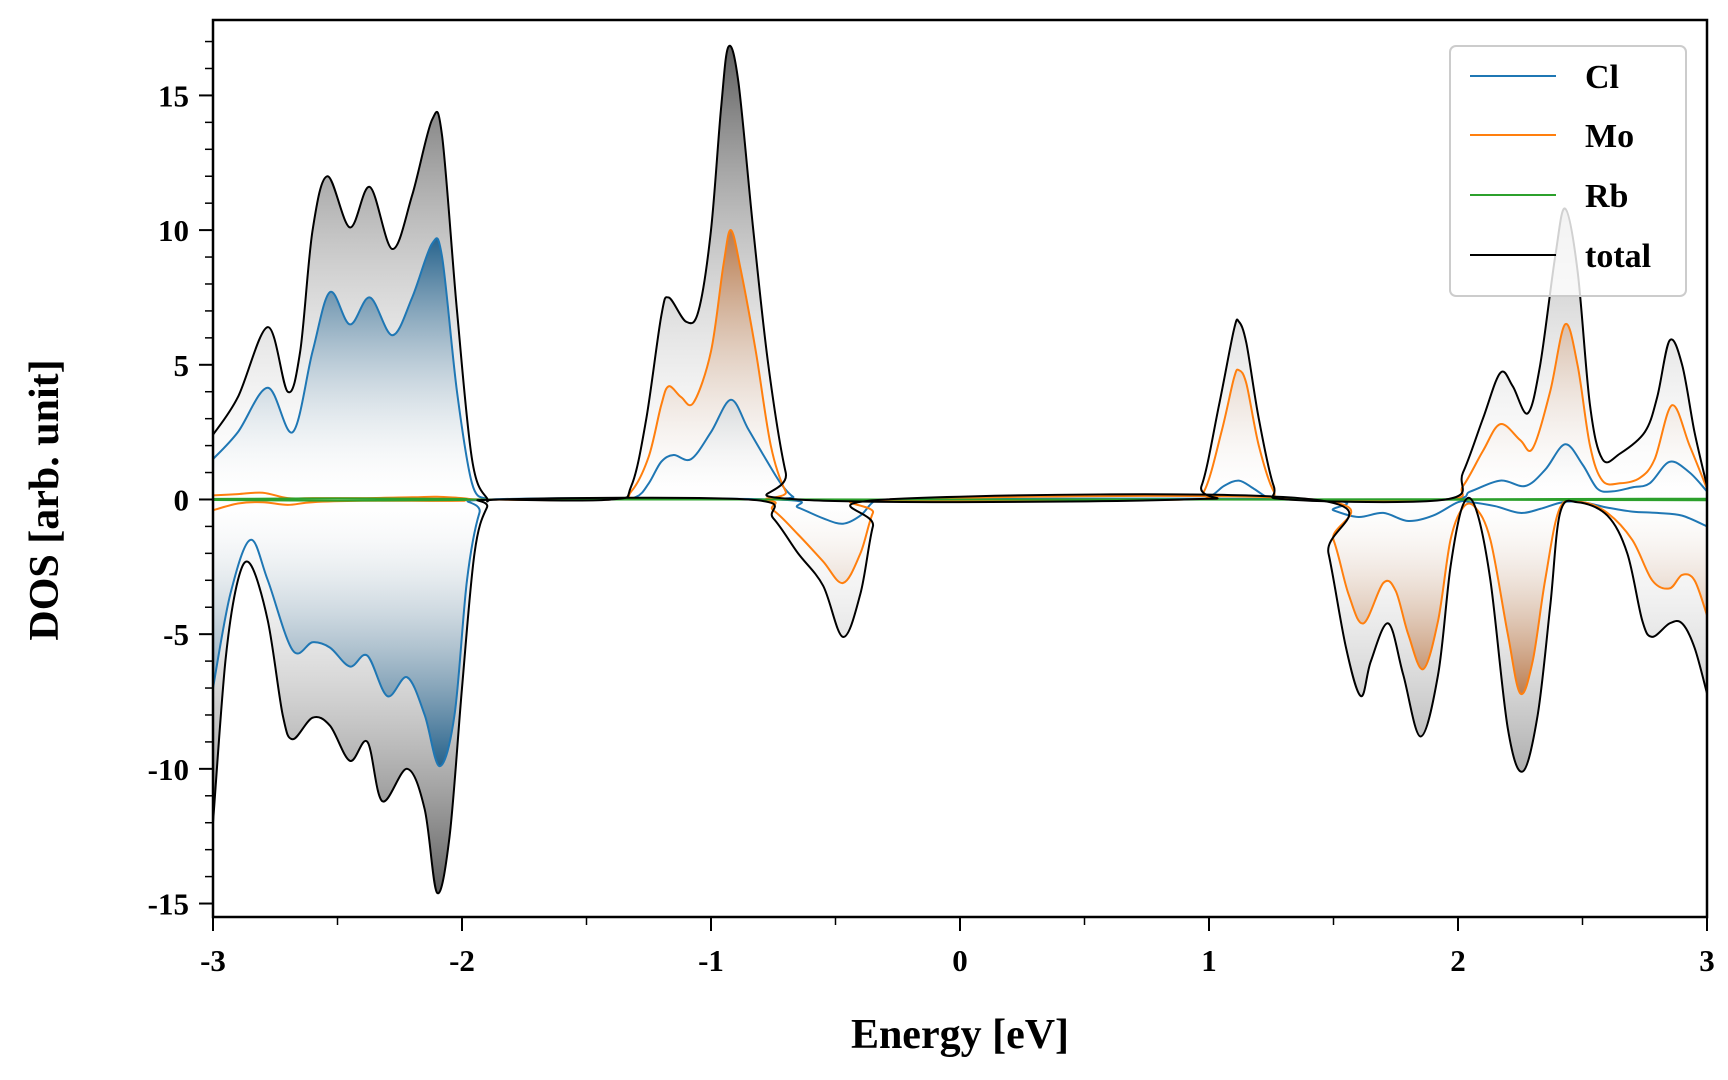  I want to click on legend: Cl Mo Rb total, so click(1568, 171).